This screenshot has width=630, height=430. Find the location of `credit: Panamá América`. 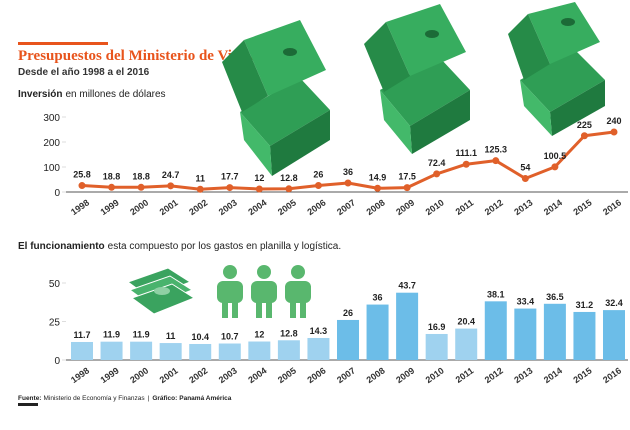

credit: Panamá América is located at coordinates (205, 398).